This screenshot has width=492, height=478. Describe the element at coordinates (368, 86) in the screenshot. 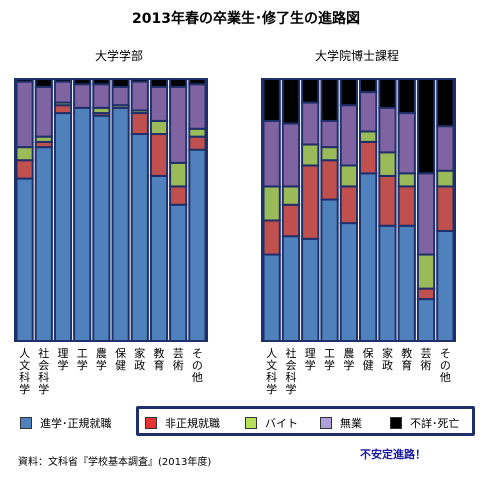

I see `bar-doctoral-5-unknown` at that location.